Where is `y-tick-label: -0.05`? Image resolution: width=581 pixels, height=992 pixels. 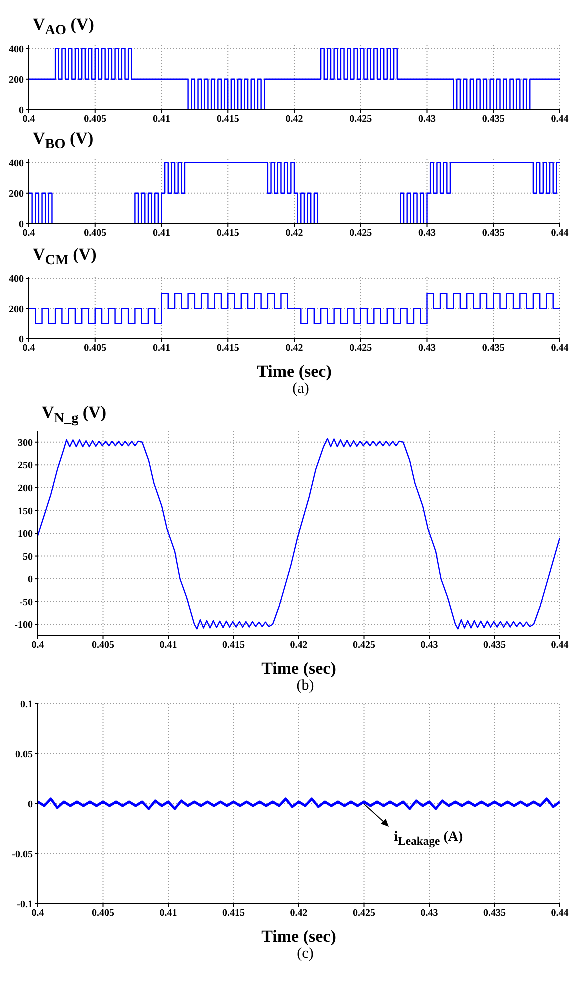 y-tick-label: -0.05 is located at coordinates (22, 855).